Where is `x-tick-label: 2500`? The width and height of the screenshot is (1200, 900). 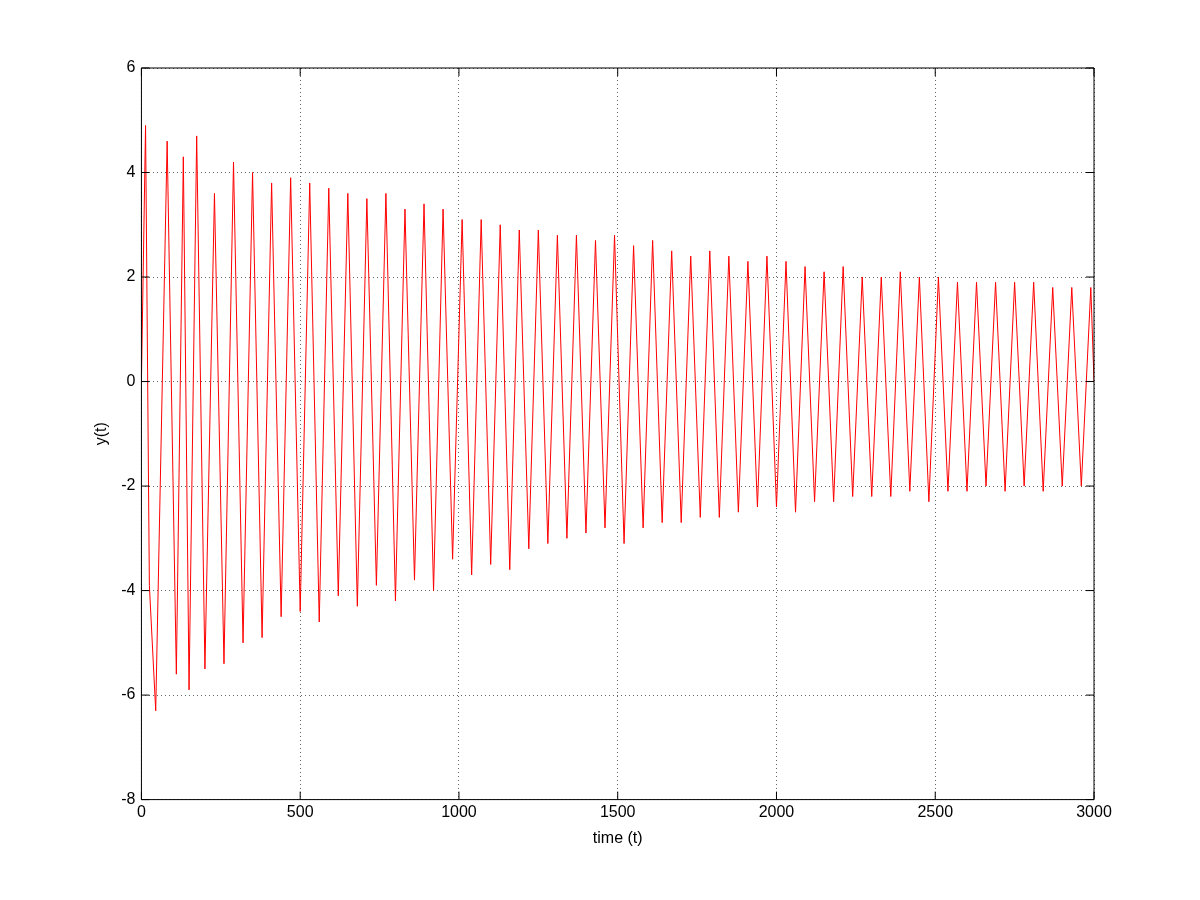 x-tick-label: 2500 is located at coordinates (935, 811).